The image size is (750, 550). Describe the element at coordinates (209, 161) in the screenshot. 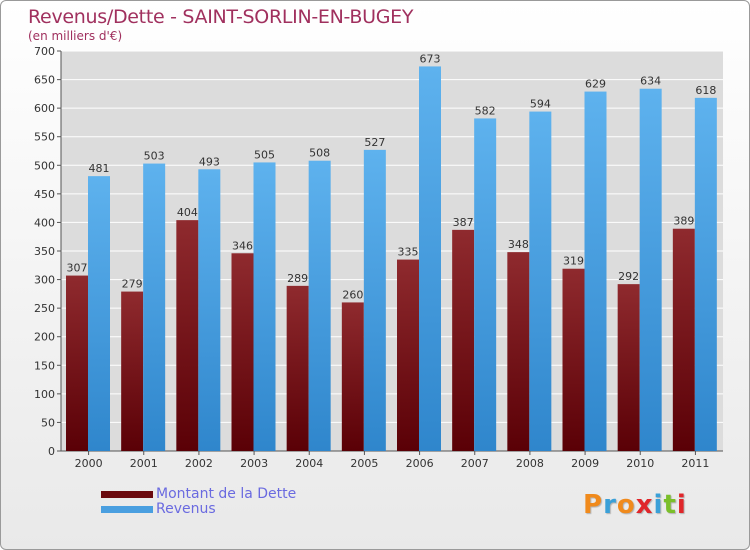

I see `data-label: 493` at that location.